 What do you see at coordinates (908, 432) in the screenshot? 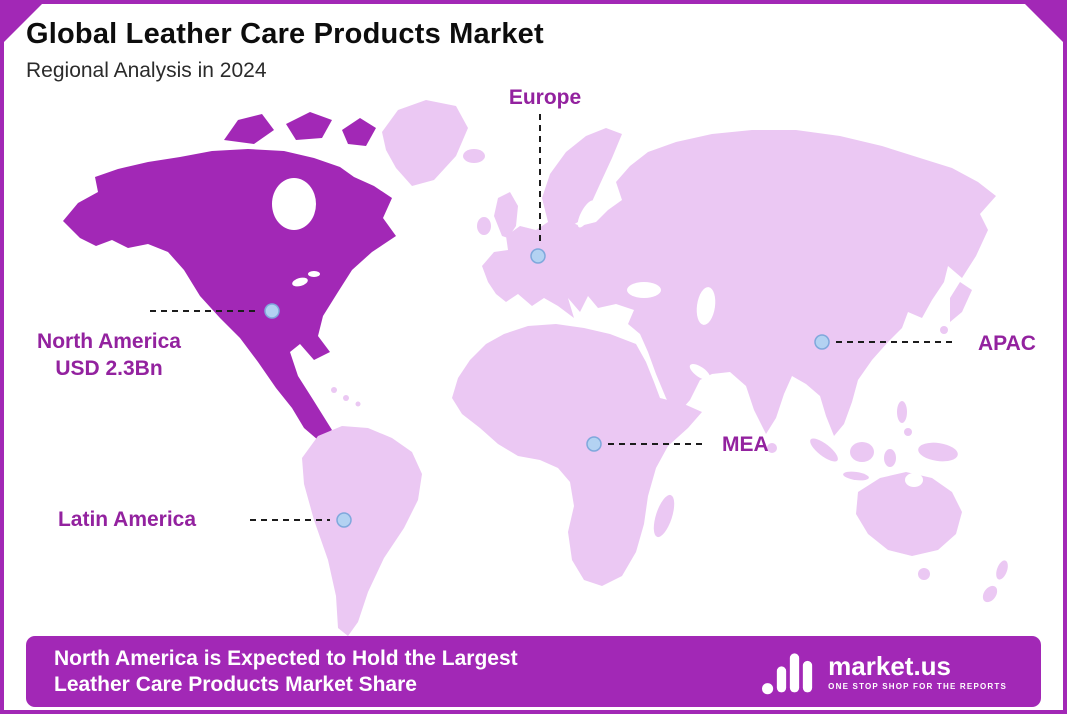
I see `mindanao` at bounding box center [908, 432].